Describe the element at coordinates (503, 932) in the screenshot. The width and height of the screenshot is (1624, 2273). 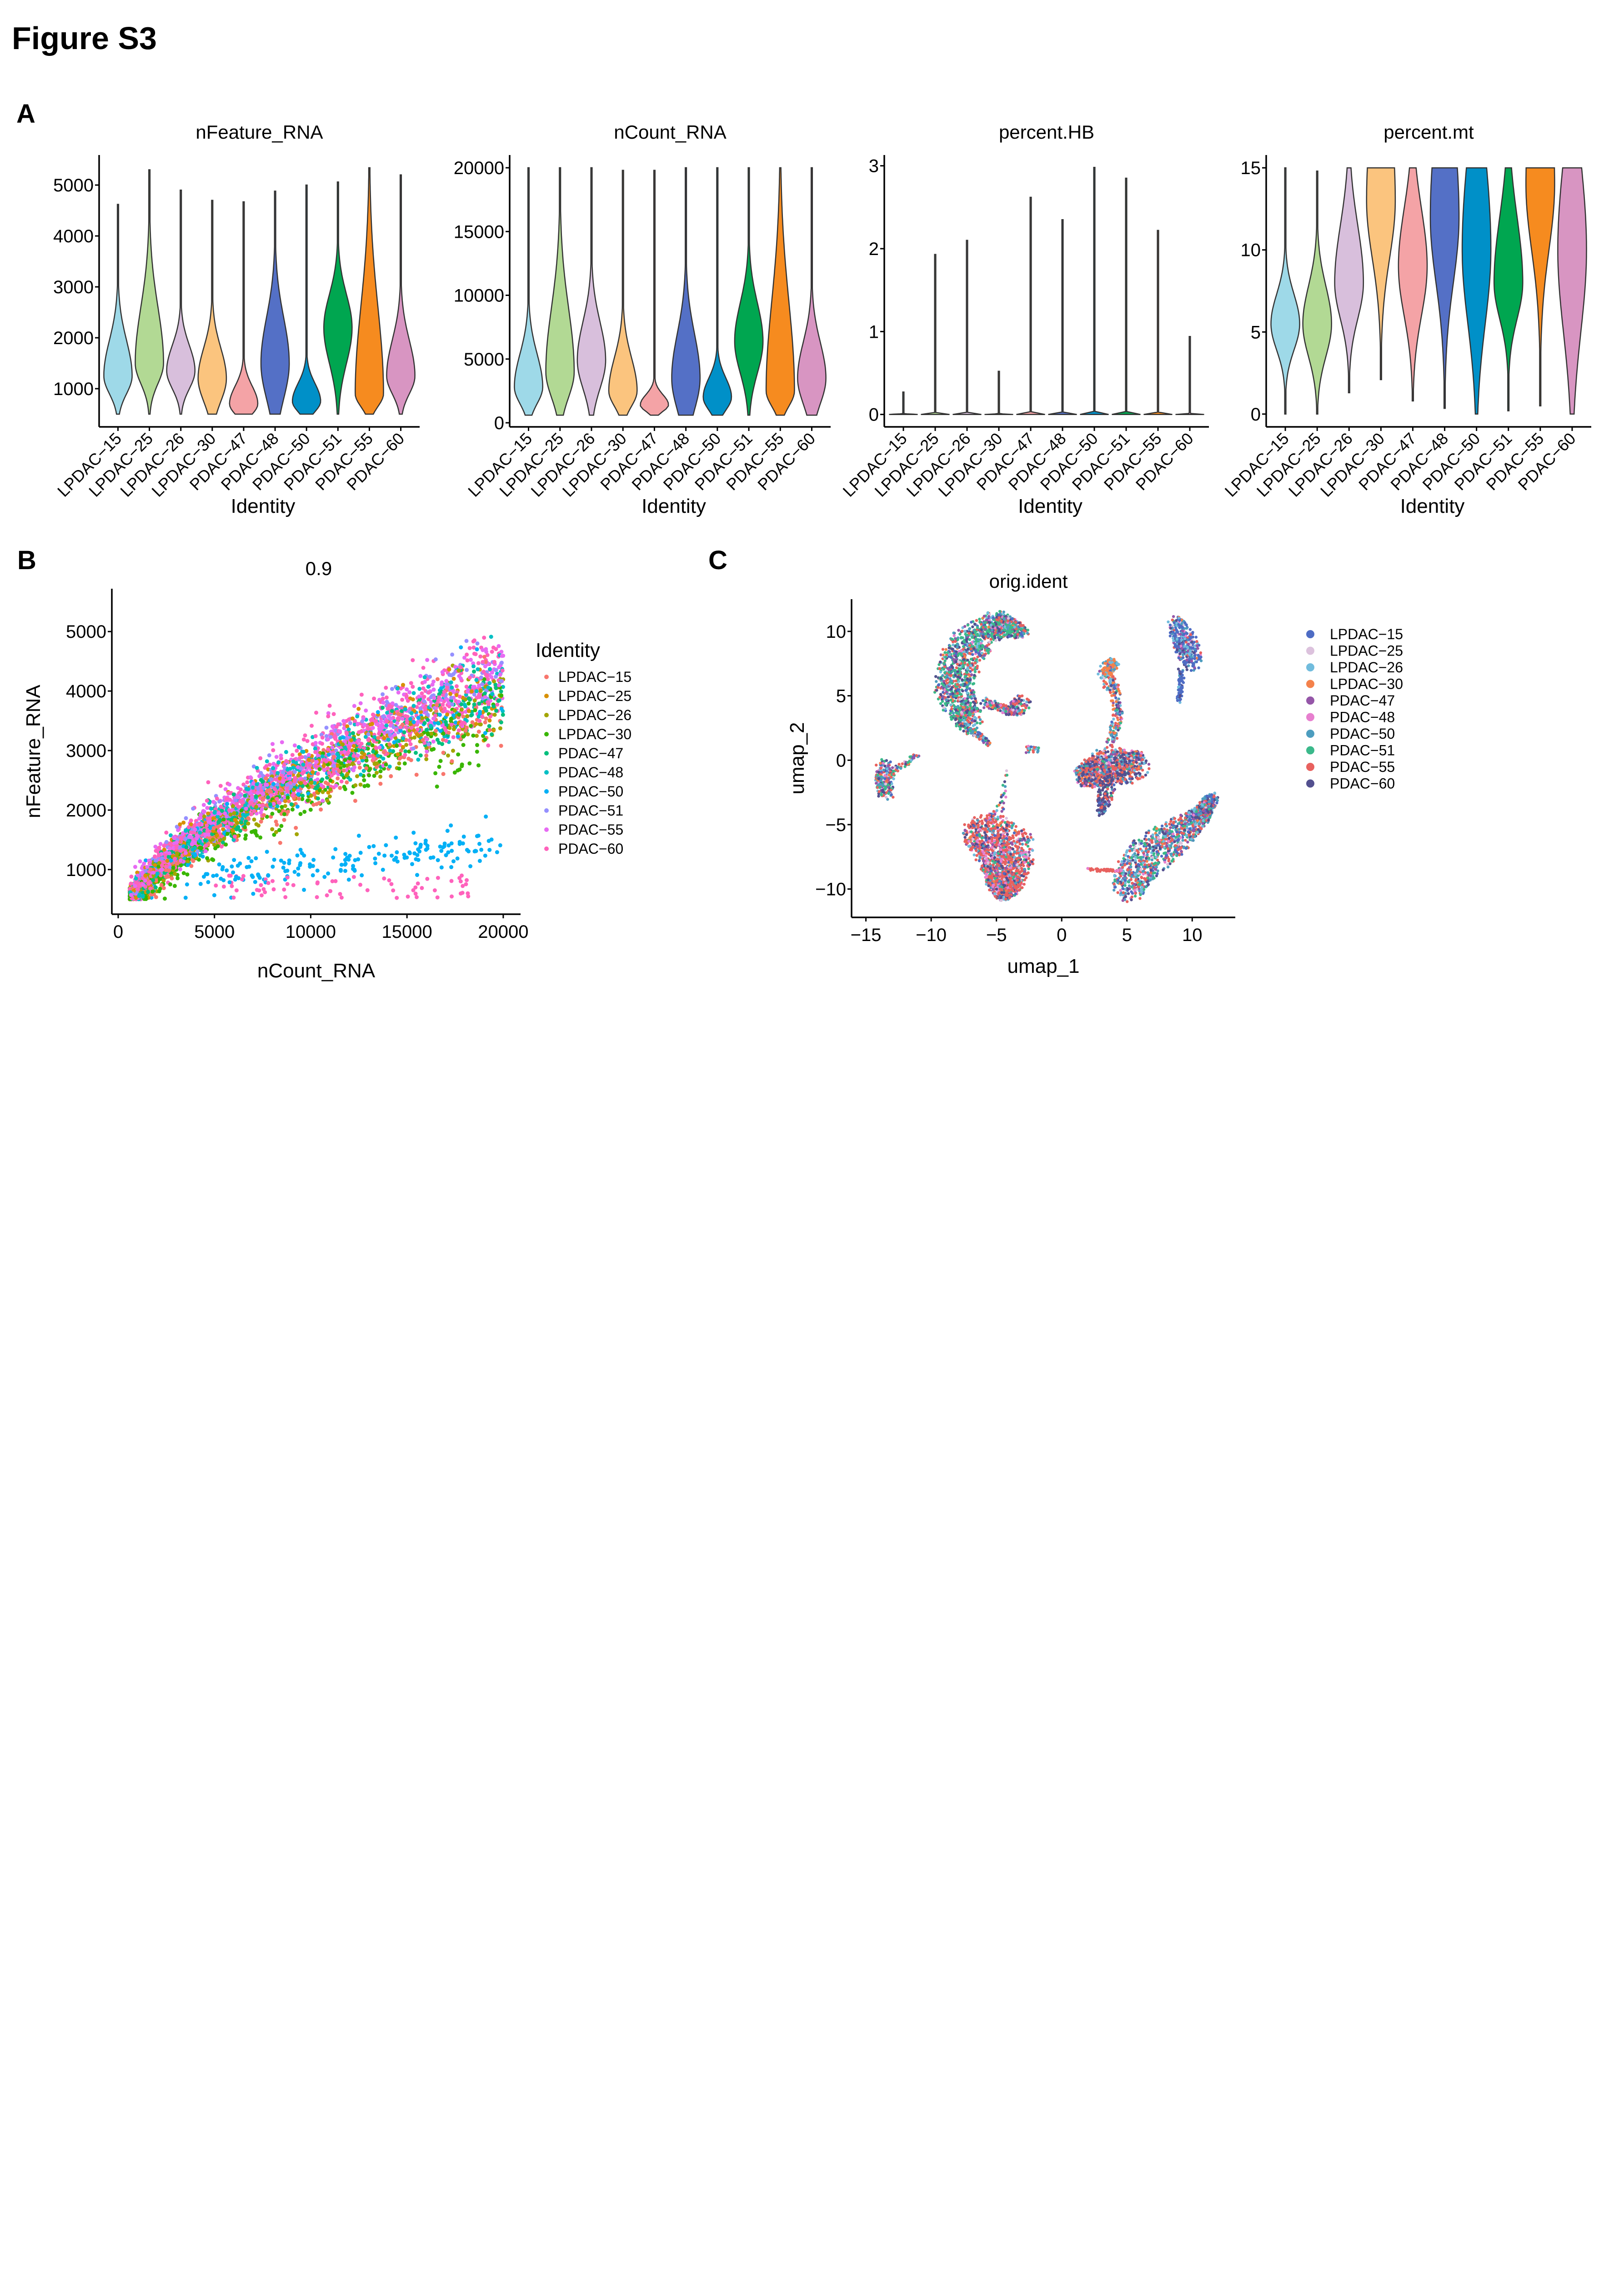
I see `x-tick-label: 20000` at that location.